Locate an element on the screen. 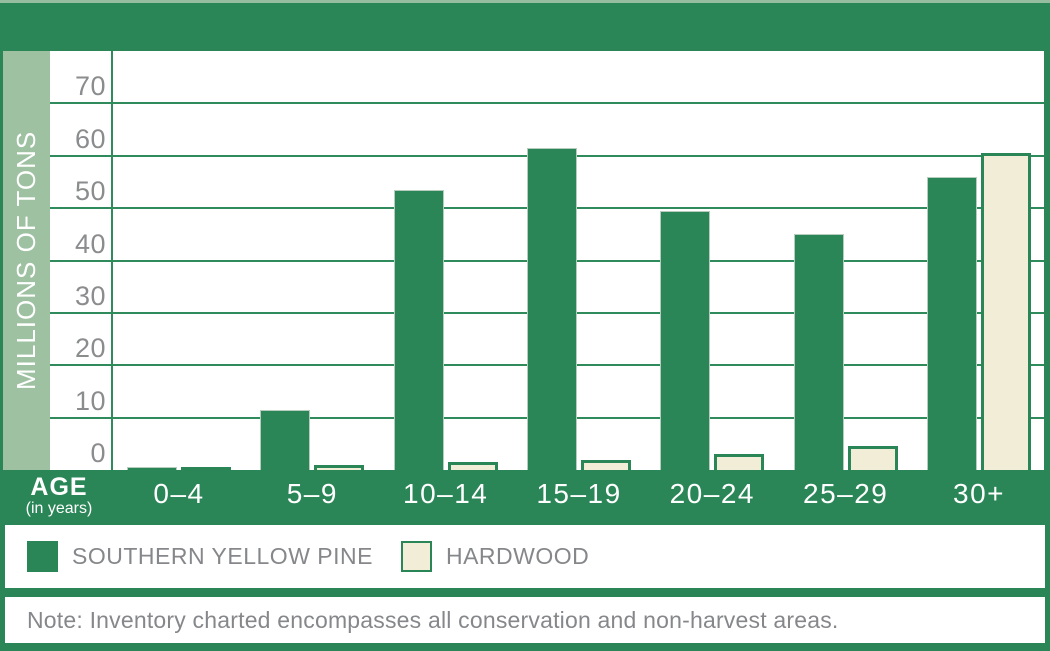  header-band is located at coordinates (525, 25).